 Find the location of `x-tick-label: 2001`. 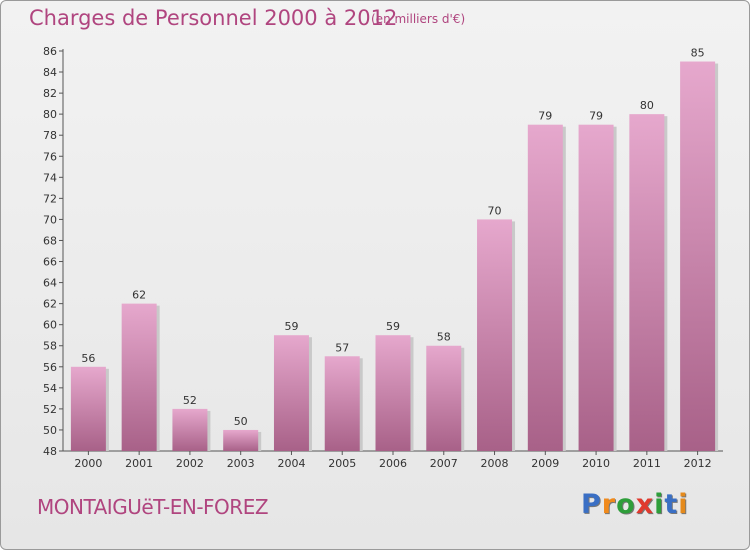

x-tick-label: 2001 is located at coordinates (139, 463).